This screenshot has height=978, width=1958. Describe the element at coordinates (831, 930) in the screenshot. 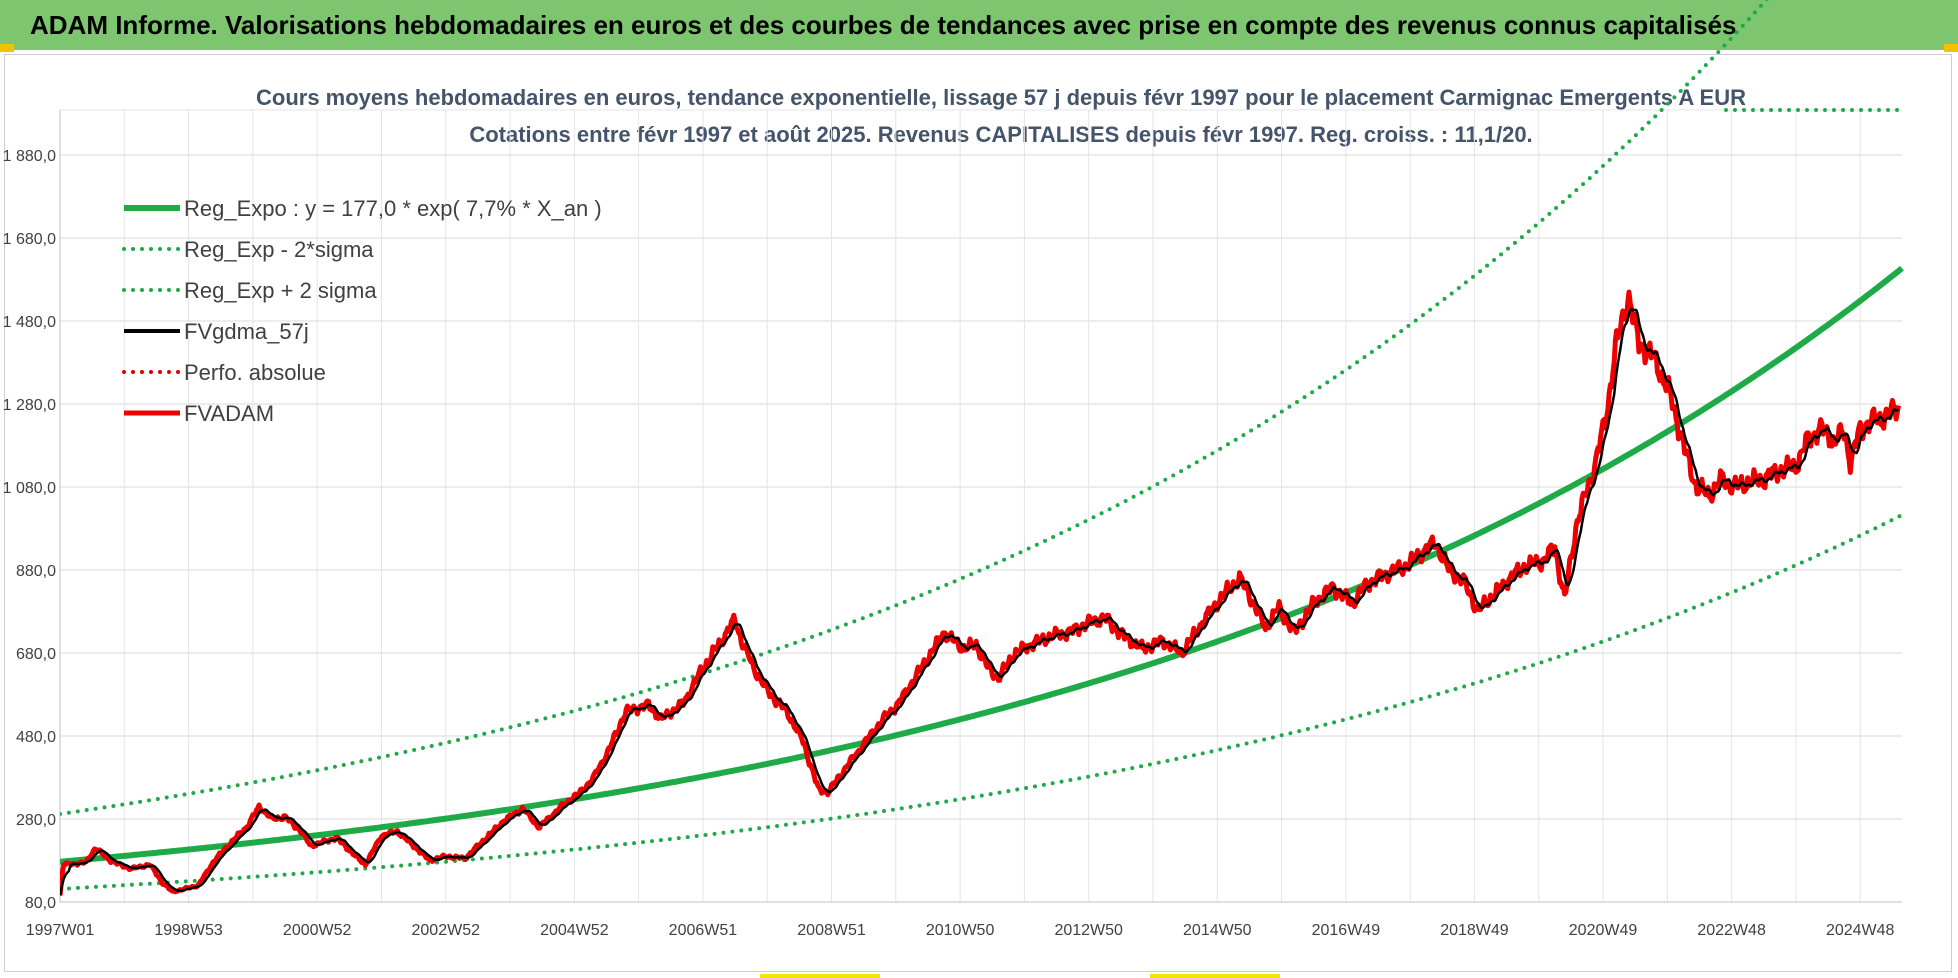

I see `x-tick-label: 2008W51` at that location.